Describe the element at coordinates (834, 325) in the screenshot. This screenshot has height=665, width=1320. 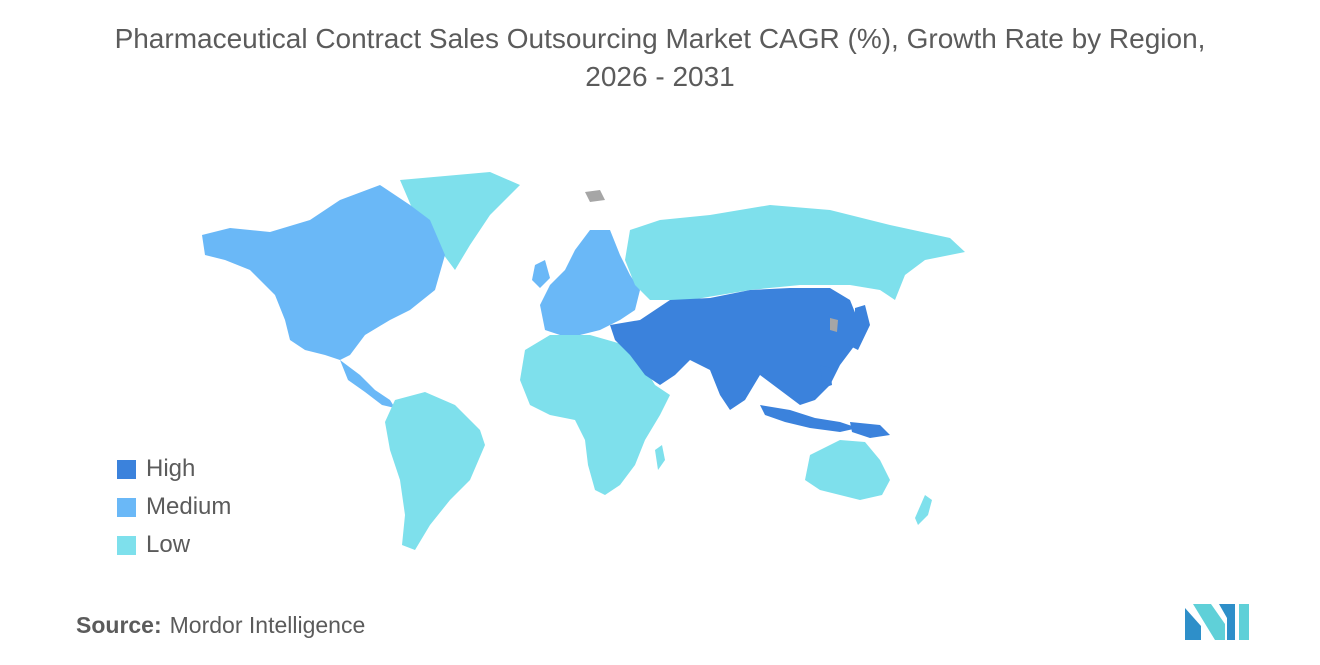
I see `region-korea` at that location.